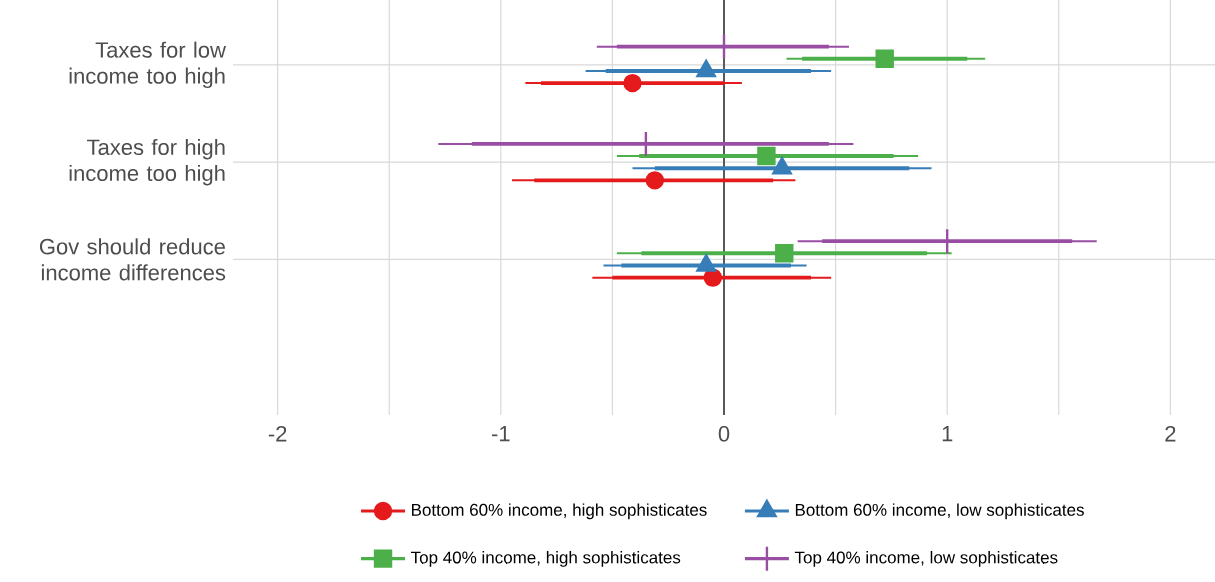 Image resolution: width=1215 pixels, height=582 pixels. Describe the element at coordinates (501, 434) in the screenshot. I see `x-tick-label: -1` at that location.